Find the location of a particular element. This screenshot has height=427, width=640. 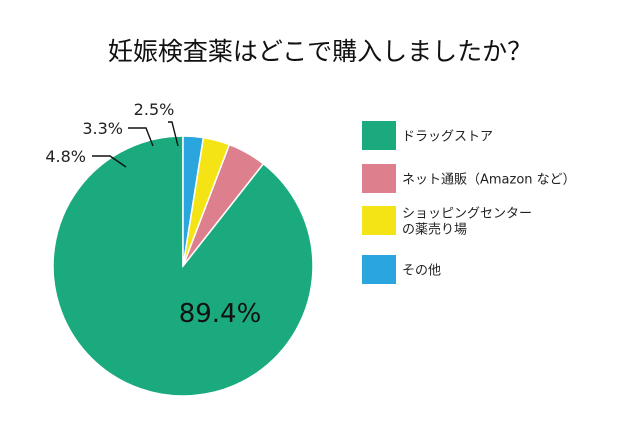

legend-label: の薬売り場 is located at coordinates (434, 230).